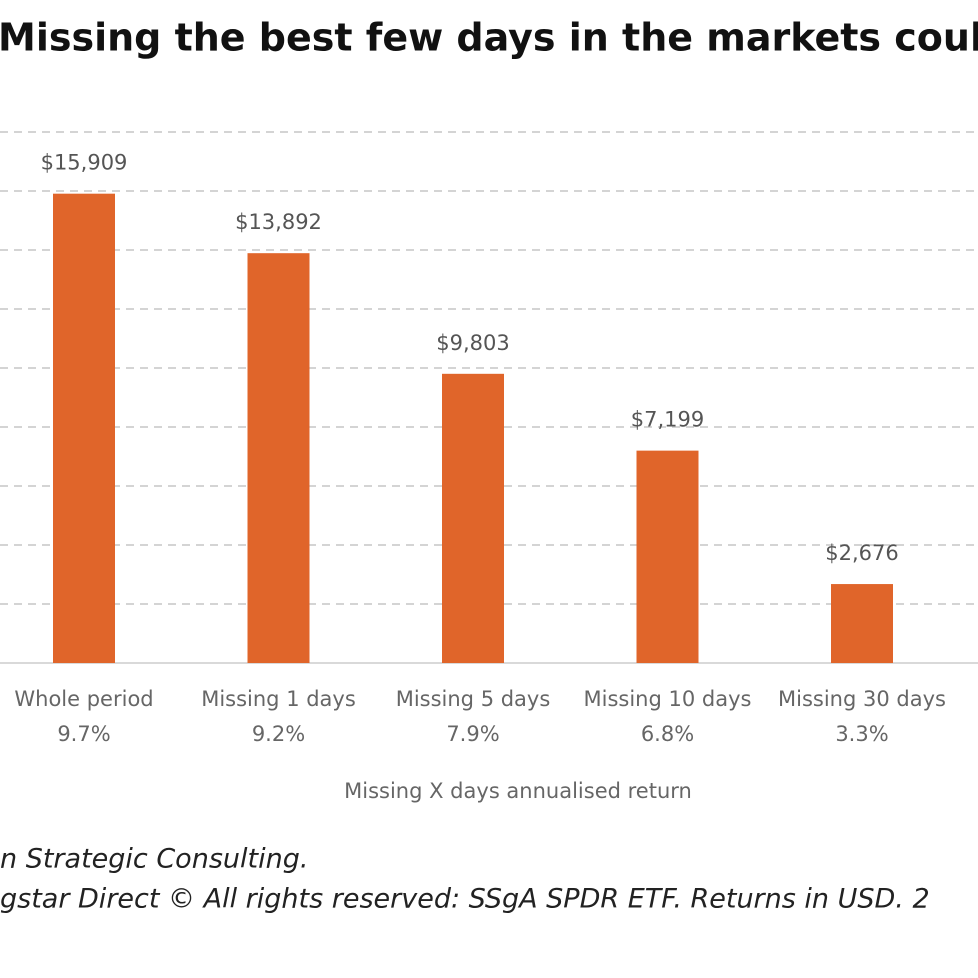 This screenshot has height=978, width=978. Describe the element at coordinates (861, 734) in the screenshot. I see `x-tick-sublabel: 3.3%` at that location.